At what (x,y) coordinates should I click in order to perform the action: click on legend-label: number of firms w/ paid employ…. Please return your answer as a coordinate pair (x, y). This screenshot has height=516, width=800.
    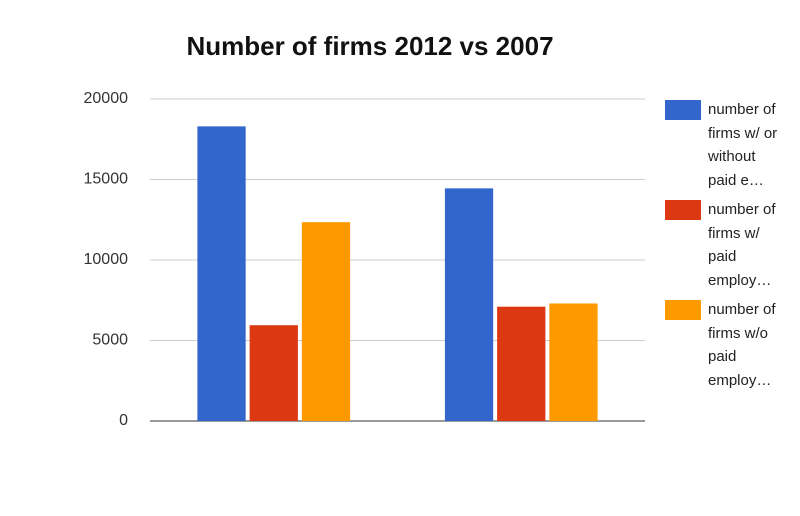
    Looking at the image, I should click on (742, 245).